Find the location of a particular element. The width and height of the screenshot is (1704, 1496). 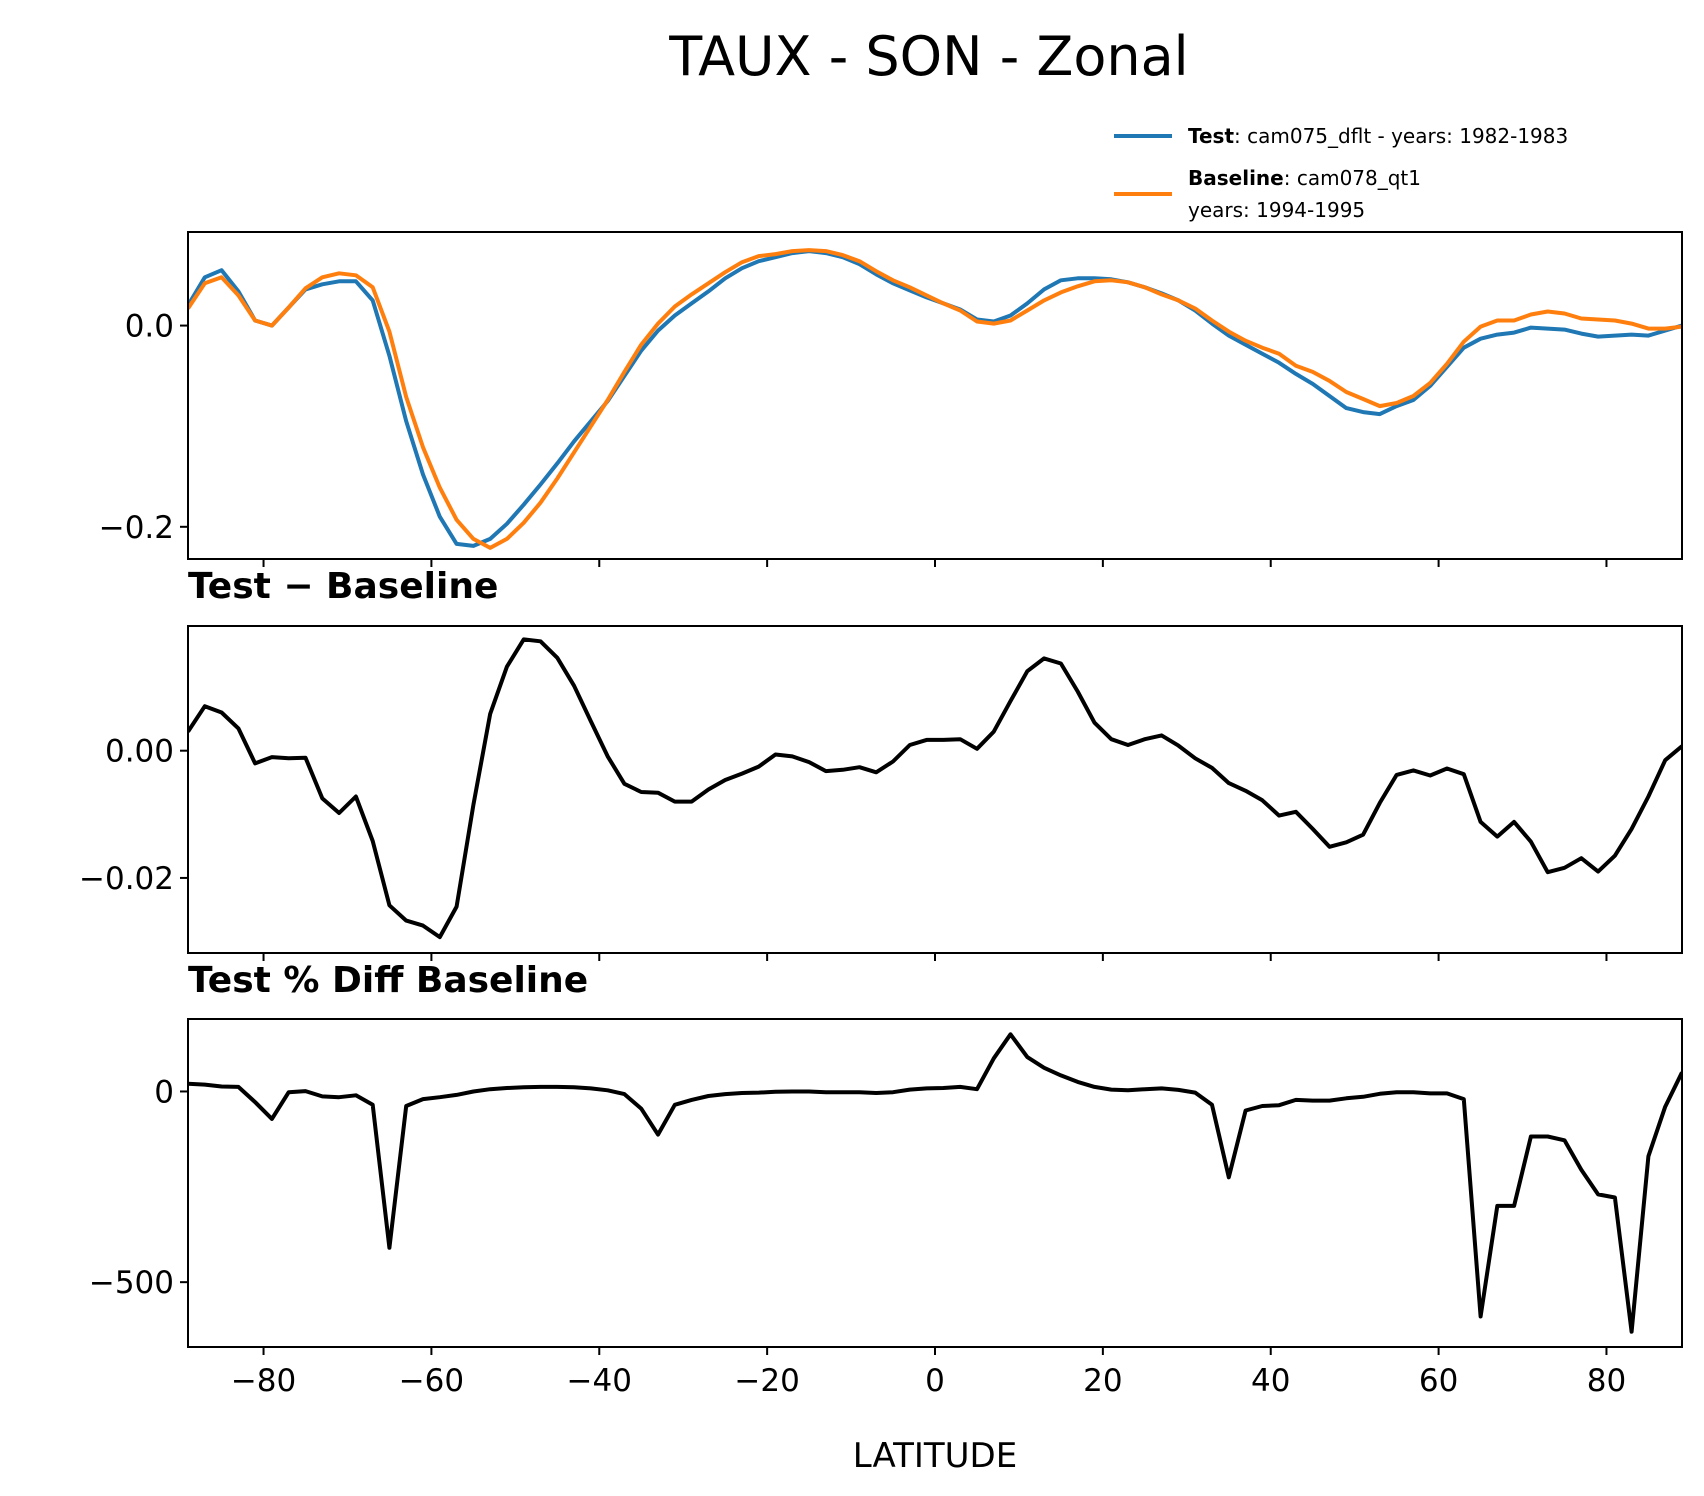

y-tick-label-diff: −0.02 is located at coordinates (126, 879).